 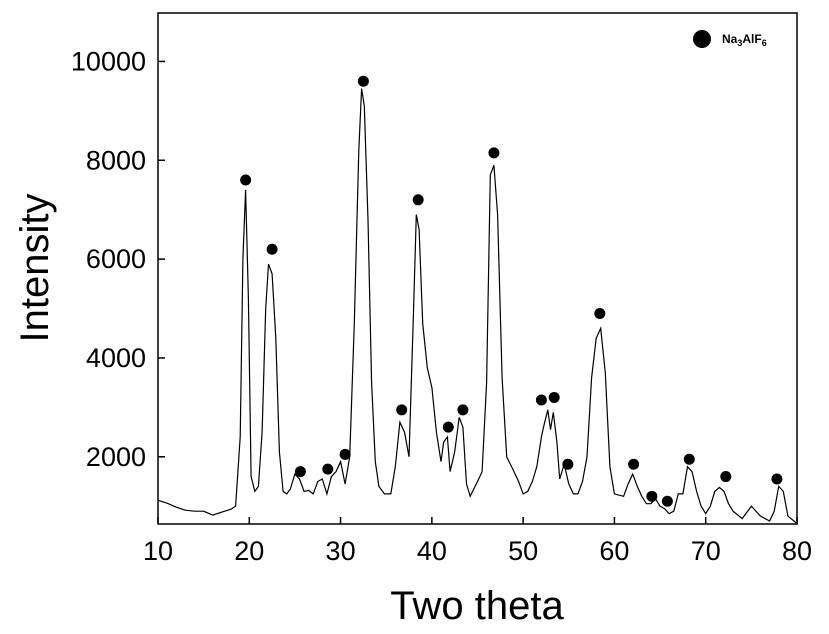 What do you see at coordinates (702, 39) in the screenshot?
I see `legend-marker-icon` at bounding box center [702, 39].